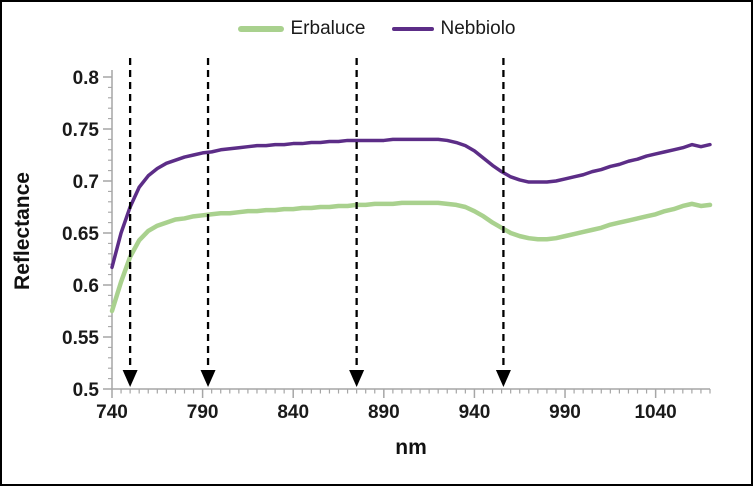 The width and height of the screenshot is (753, 486). Describe the element at coordinates (203, 412) in the screenshot. I see `x-tick-label-790: 790` at that location.